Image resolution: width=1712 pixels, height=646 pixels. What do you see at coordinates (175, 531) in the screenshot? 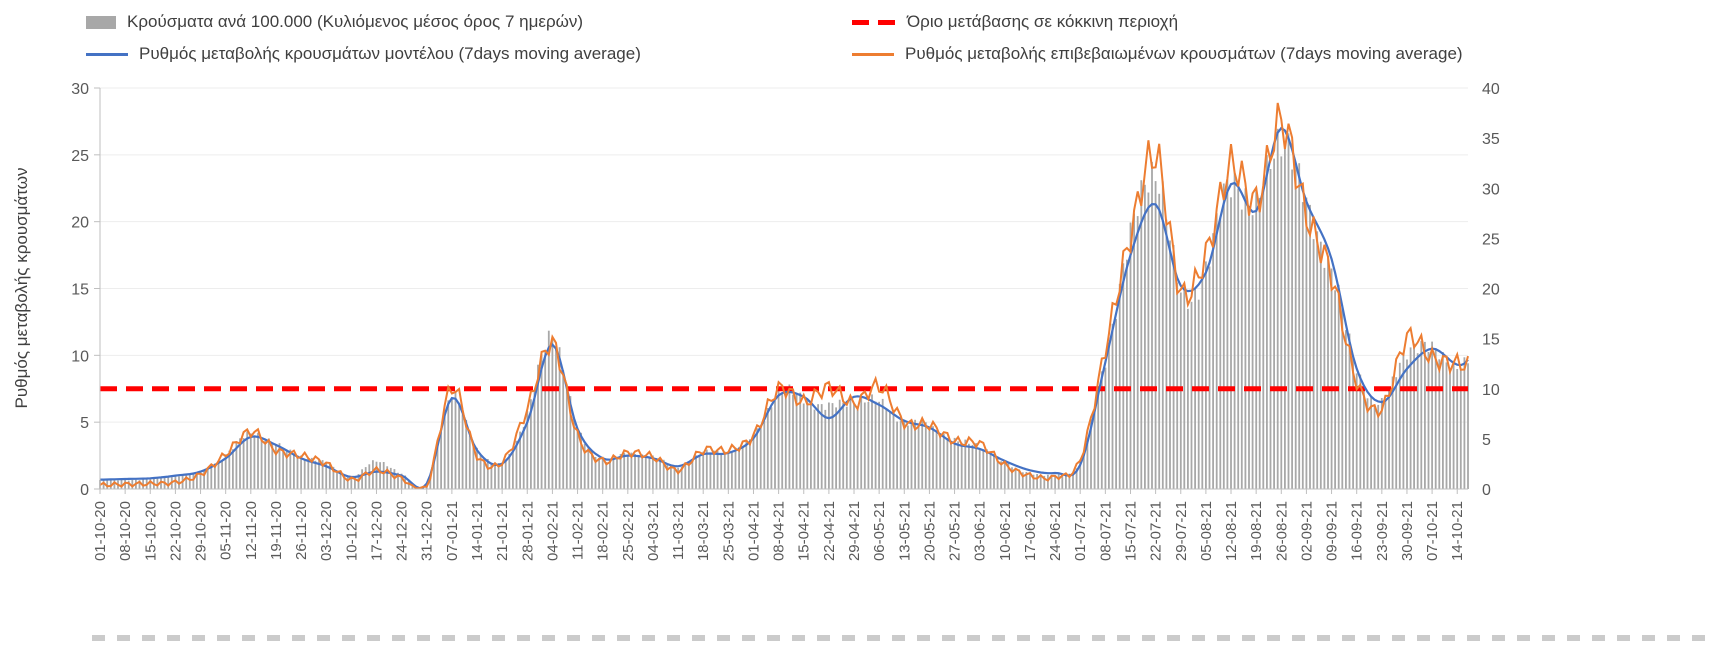
I see `x-axis-tick-label: 22-10-20` at bounding box center [175, 531].